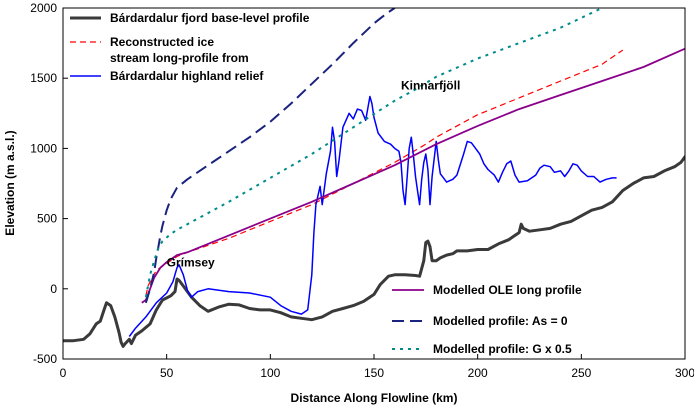  What do you see at coordinates (684, 373) in the screenshot?
I see `x-tick-label: 300` at bounding box center [684, 373].